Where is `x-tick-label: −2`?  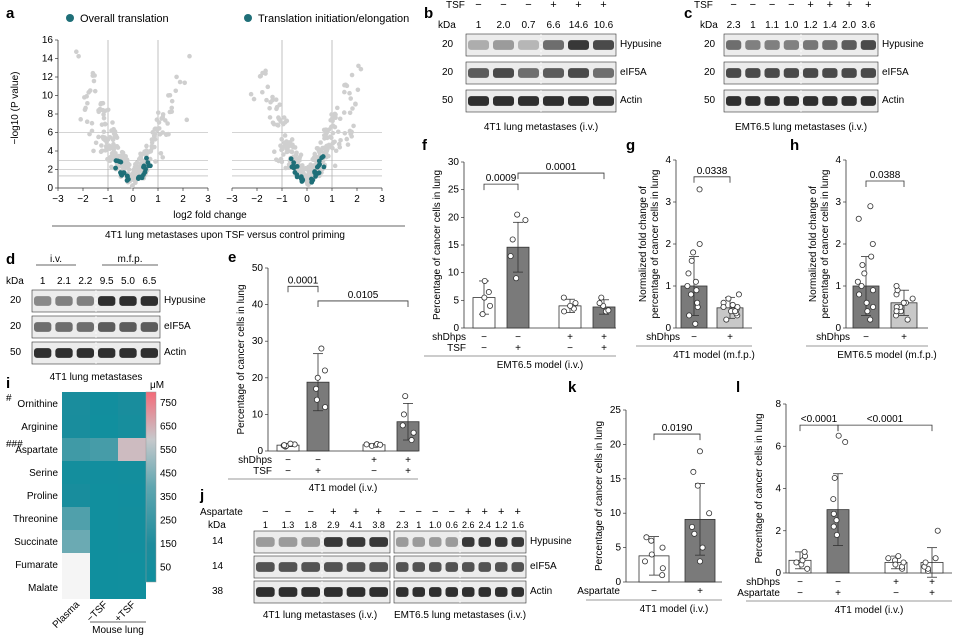 x-tick-label: −2 is located at coordinates (83, 199).